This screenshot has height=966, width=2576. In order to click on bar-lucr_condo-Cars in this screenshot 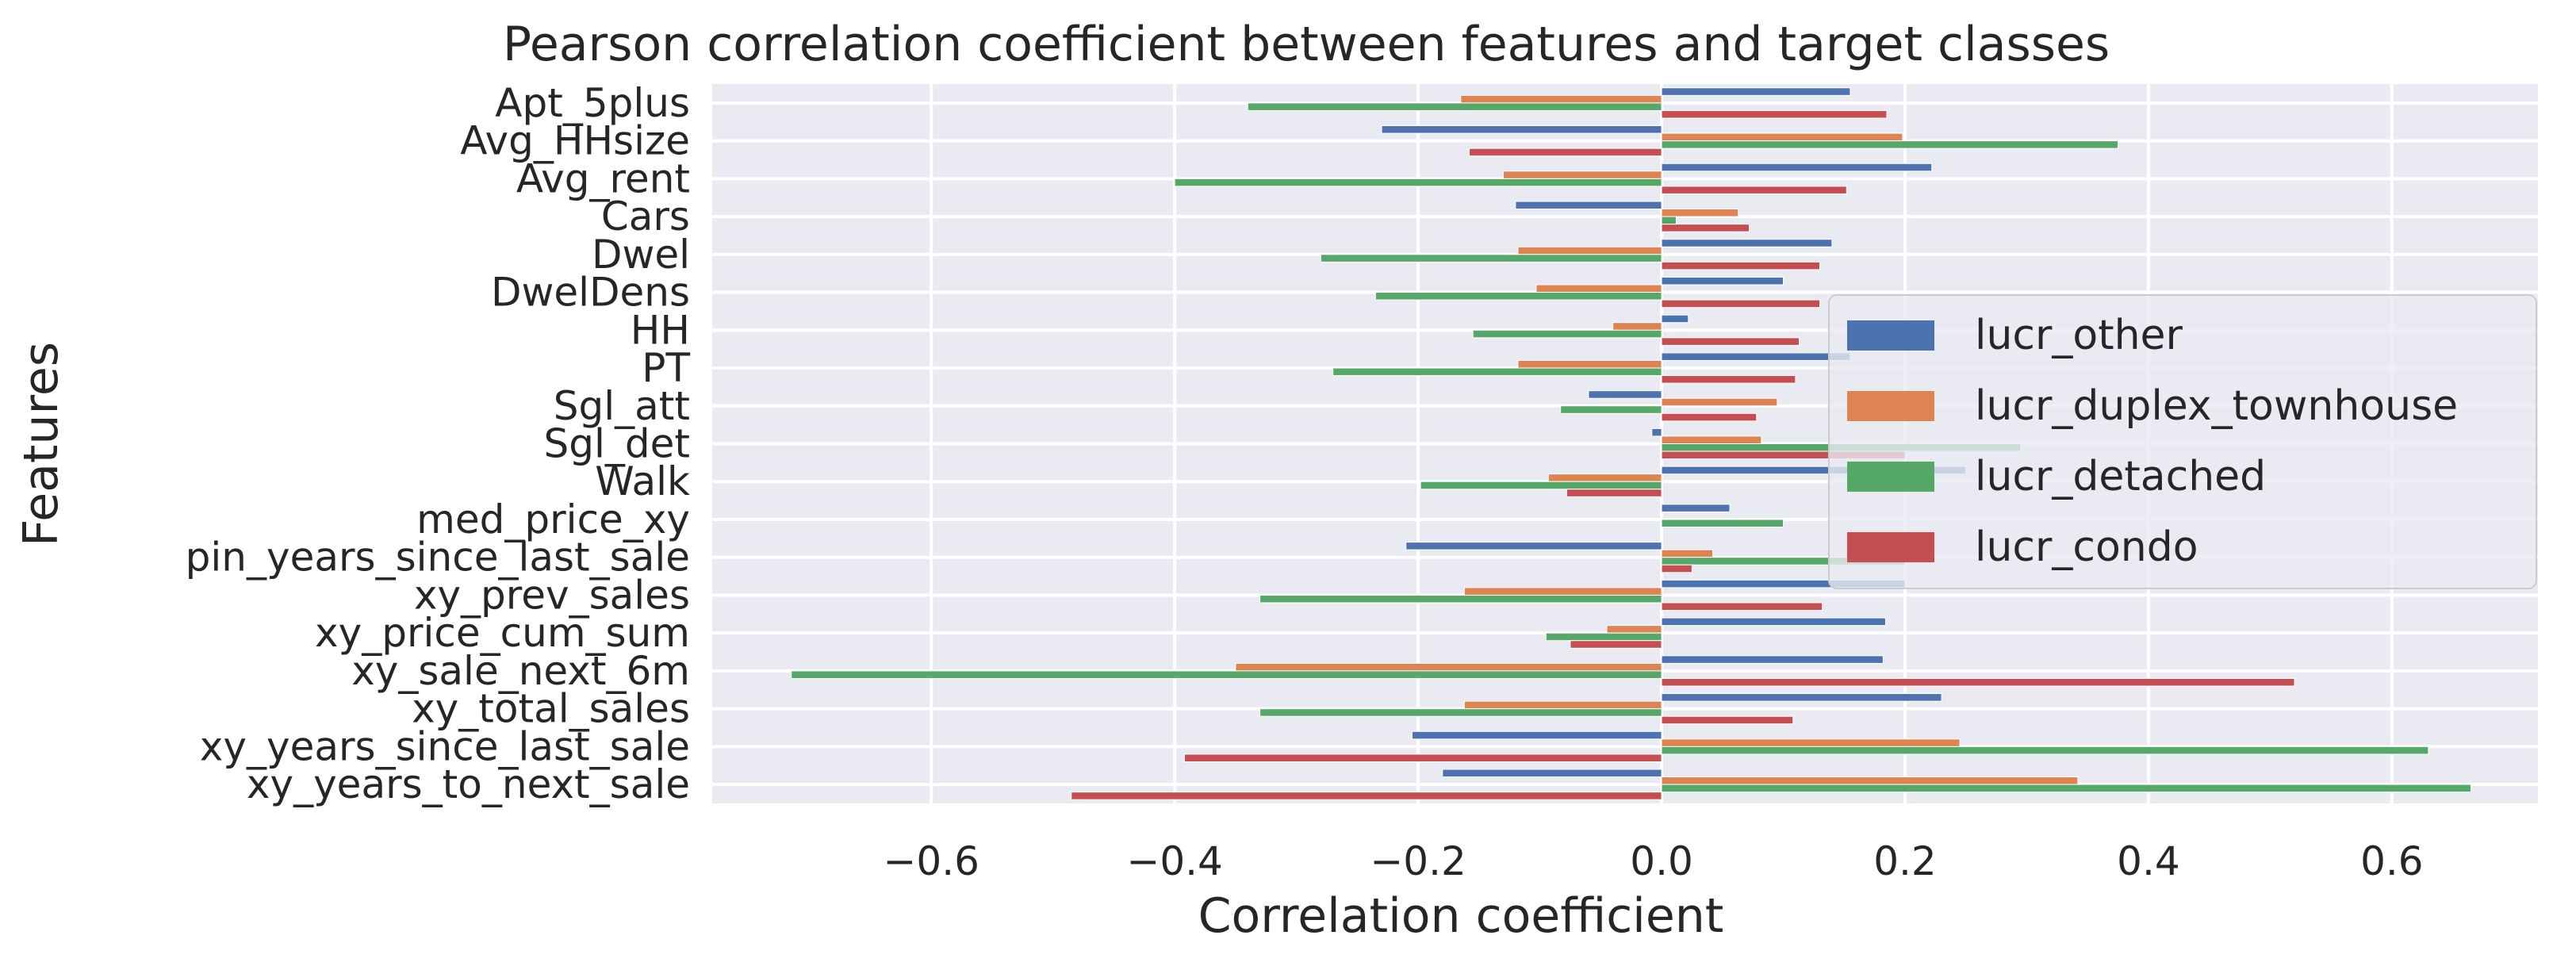, I will do `click(1706, 228)`.